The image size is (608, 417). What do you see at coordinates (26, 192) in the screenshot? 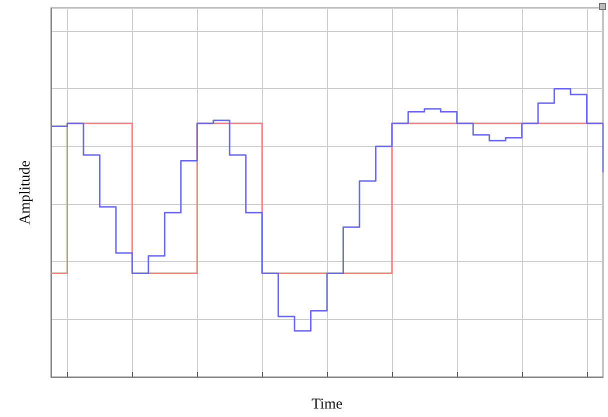
I see `y-axis-title: Amplitude` at bounding box center [26, 192].